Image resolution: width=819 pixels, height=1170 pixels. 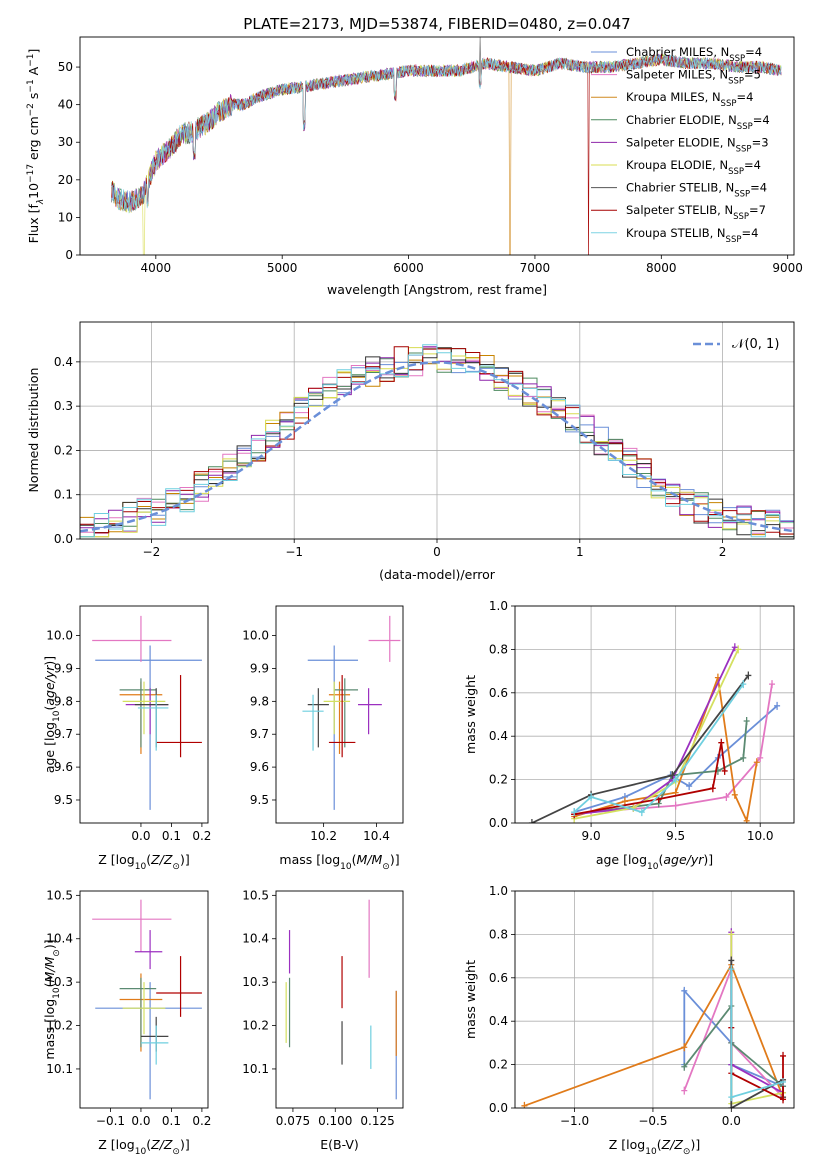 What do you see at coordinates (437, 289) in the screenshot?
I see `x-axis-label: wavelength [Angstrom, rest frame]` at bounding box center [437, 289].